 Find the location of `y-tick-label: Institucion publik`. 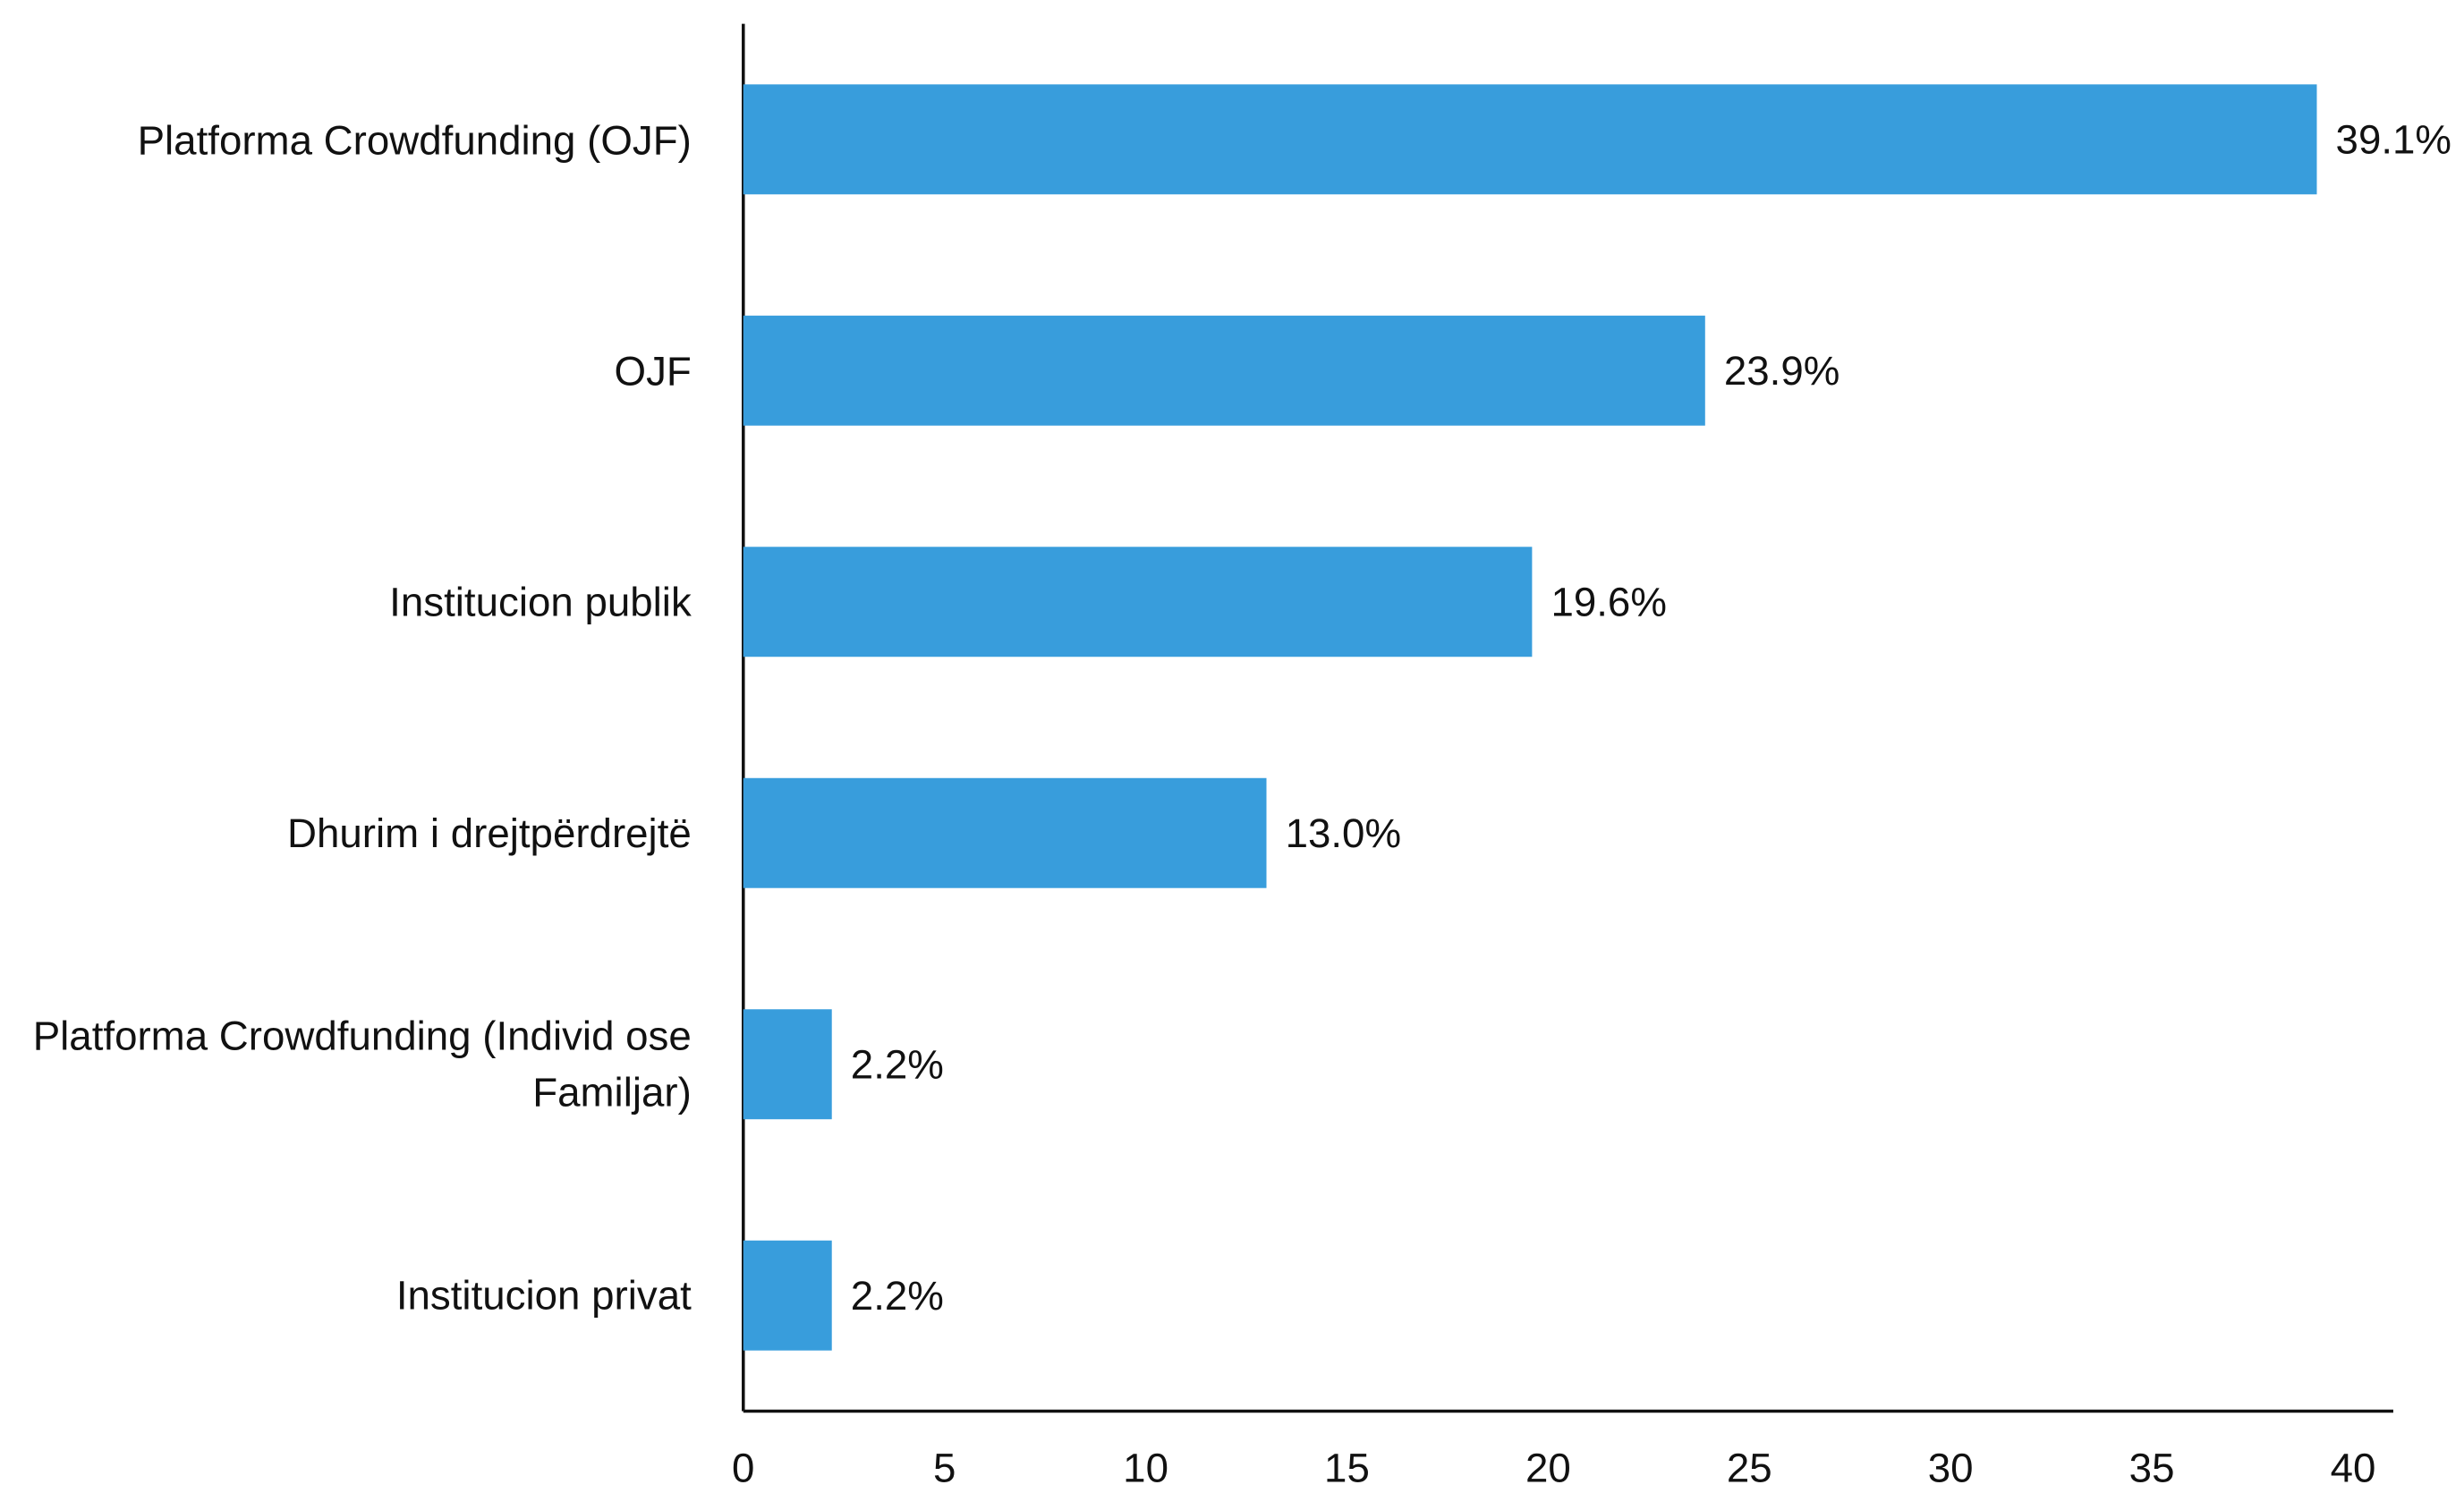

y-tick-label: Institucion publik is located at coordinates (540, 602).